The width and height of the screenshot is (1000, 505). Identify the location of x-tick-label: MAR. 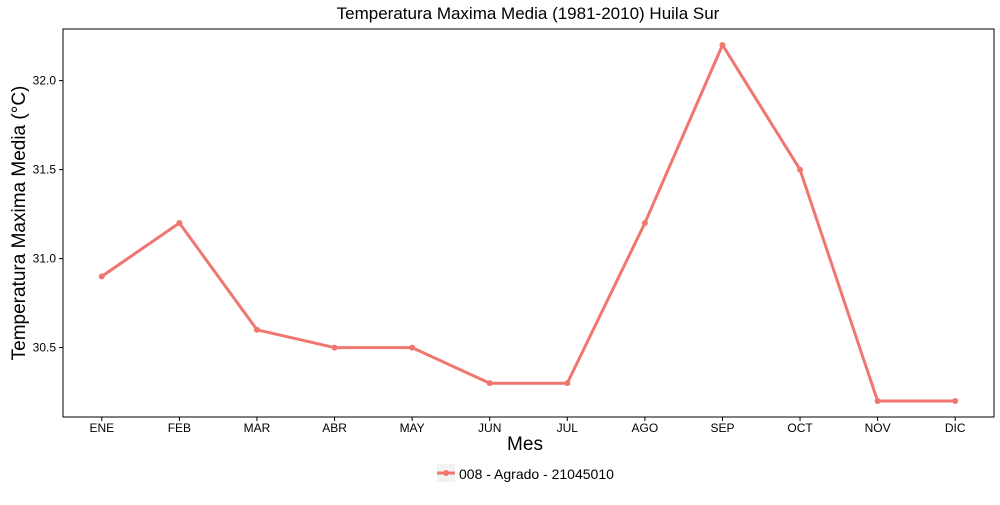
(257, 428).